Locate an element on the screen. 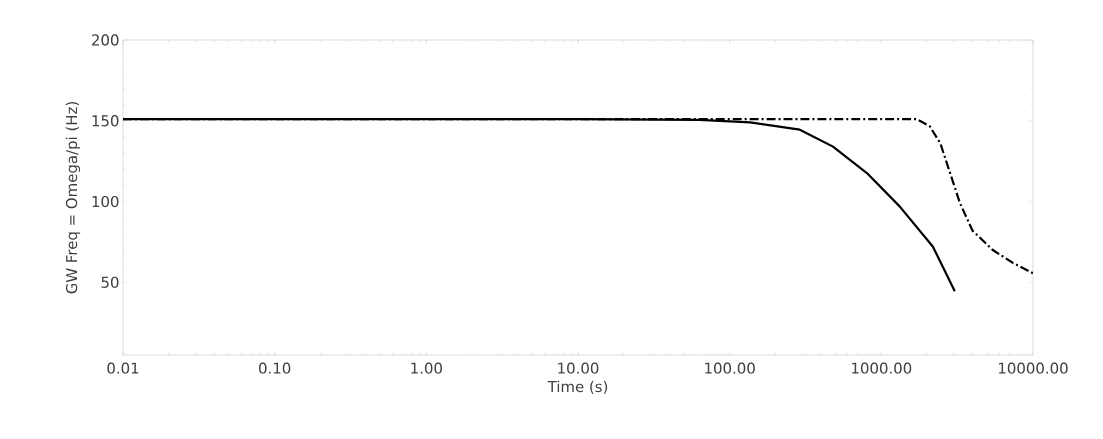 The height and width of the screenshot is (439, 1103). x-tick-label: 0.10 is located at coordinates (275, 368).